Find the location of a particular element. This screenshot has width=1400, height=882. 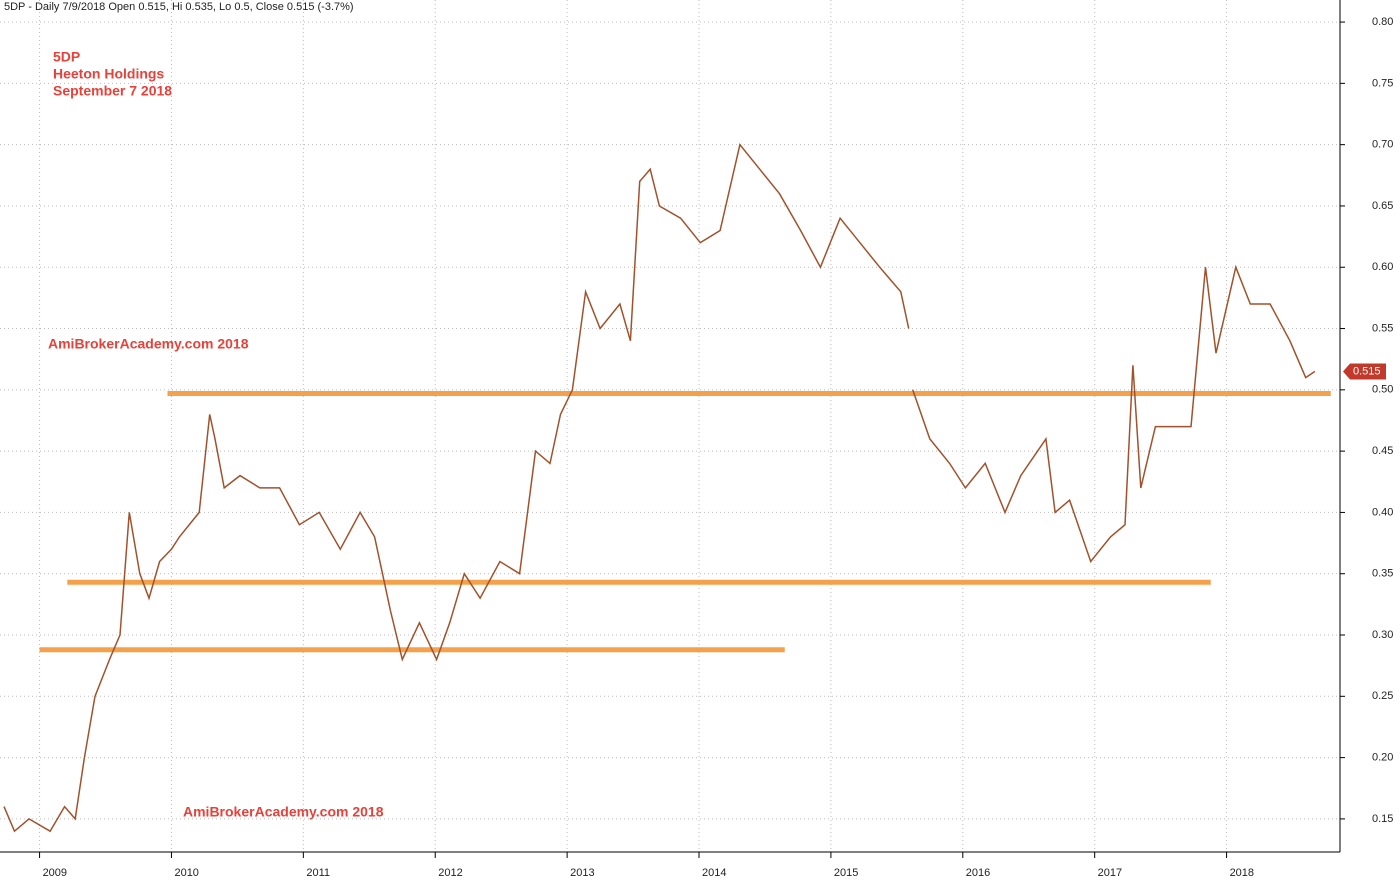

x-tick-label: 2018 is located at coordinates (1242, 873).